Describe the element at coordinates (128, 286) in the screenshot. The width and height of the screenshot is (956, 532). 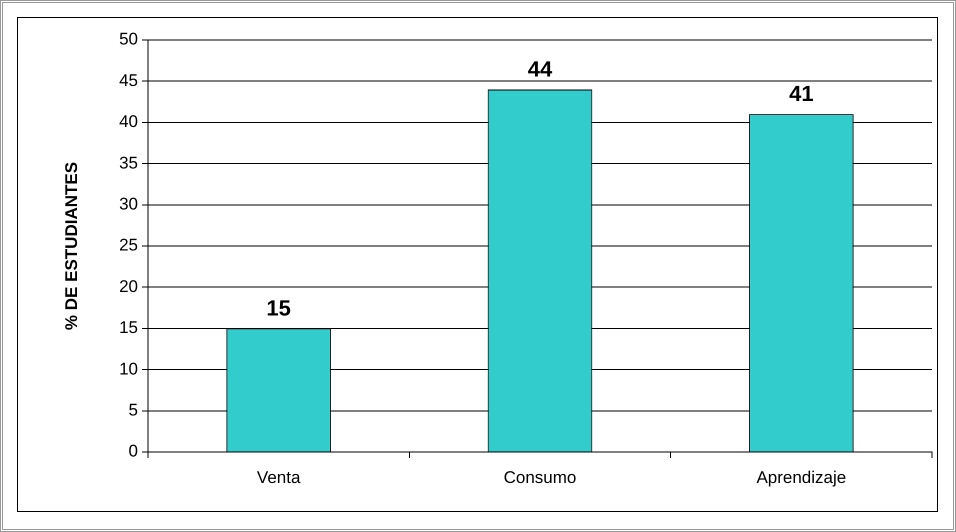
I see `y-tick-label: 20` at that location.